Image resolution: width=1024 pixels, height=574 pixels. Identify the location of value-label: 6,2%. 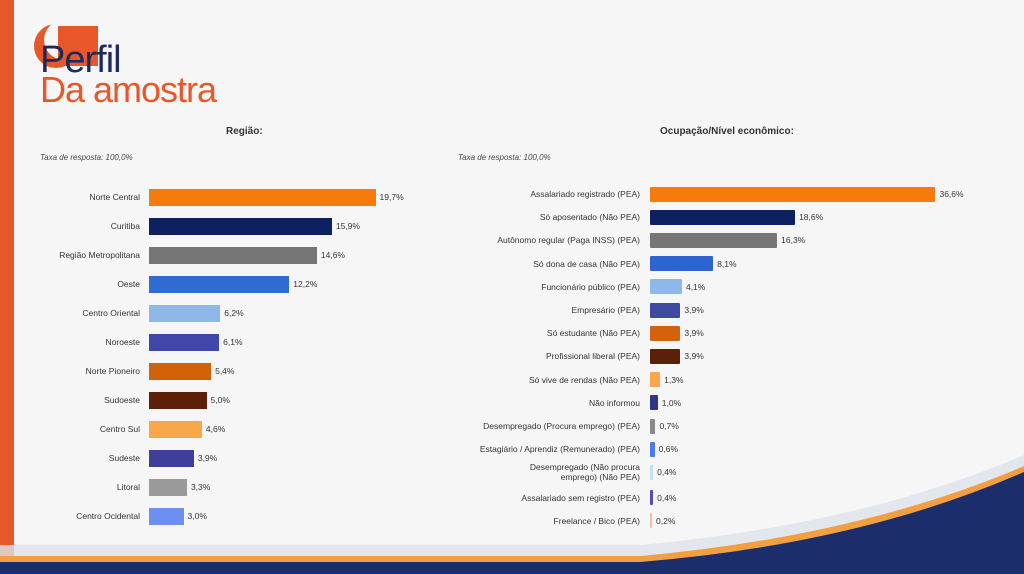
(234, 313).